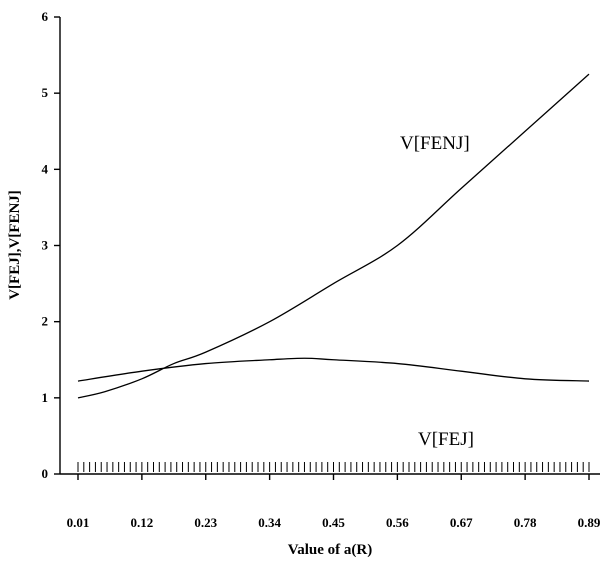 Image resolution: width=610 pixels, height=561 pixels. I want to click on x-tick-label: 0.56, so click(397, 522).